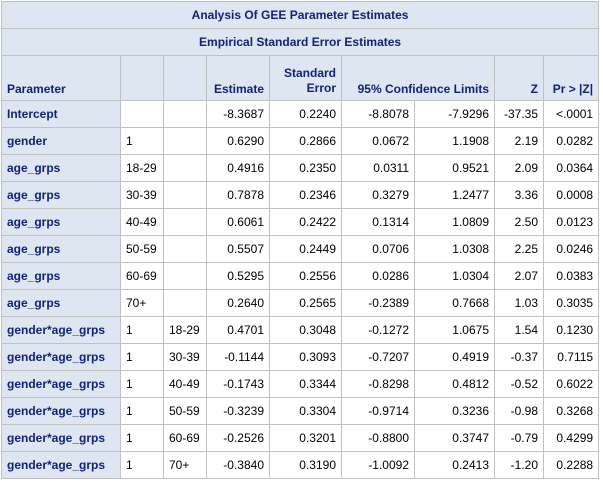 This screenshot has width=603, height=484. I want to click on value-cell: 0.6022, so click(571, 384).